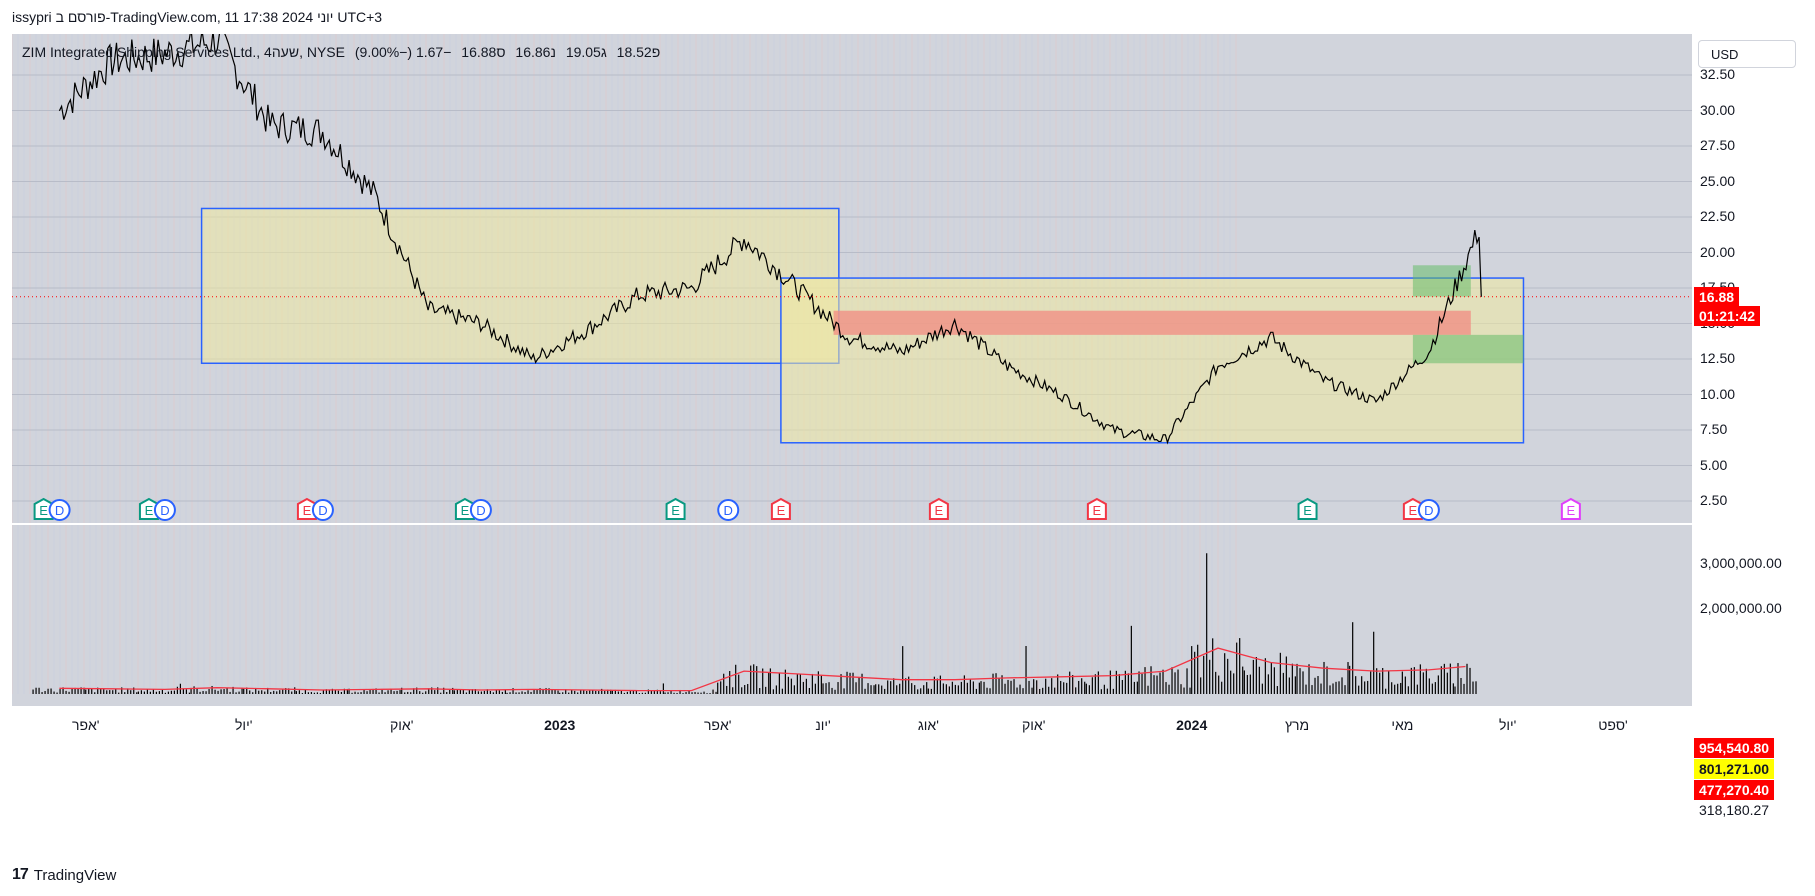 The width and height of the screenshot is (1815, 896). Describe the element at coordinates (638, 52) in the screenshot. I see `legend-open: פ18.52` at that location.